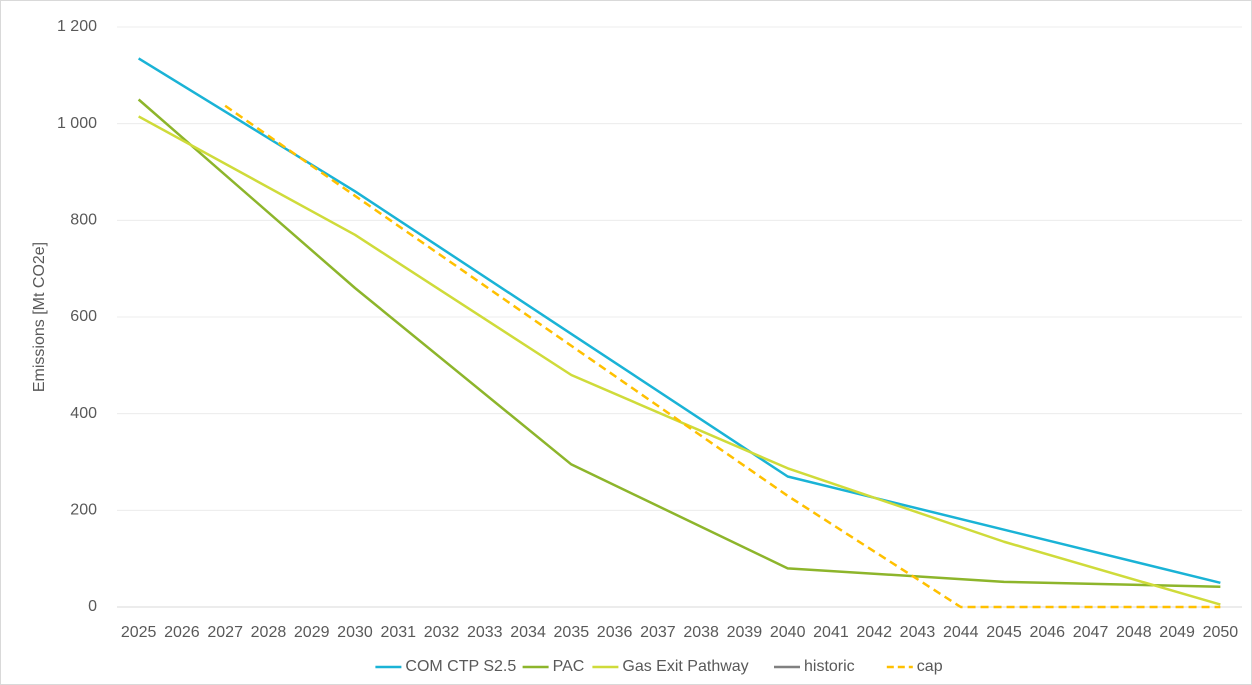 The width and height of the screenshot is (1252, 685). I want to click on x-tick-label: 2038, so click(701, 632).